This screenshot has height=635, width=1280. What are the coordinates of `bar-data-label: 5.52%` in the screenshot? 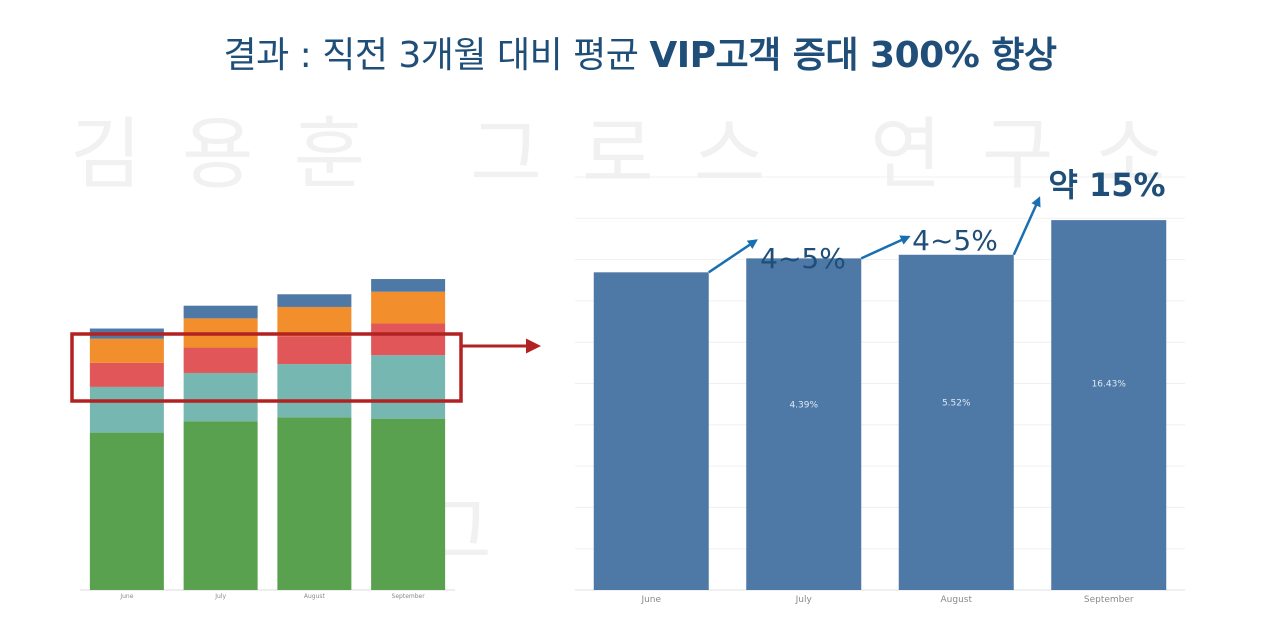 It's located at (956, 404).